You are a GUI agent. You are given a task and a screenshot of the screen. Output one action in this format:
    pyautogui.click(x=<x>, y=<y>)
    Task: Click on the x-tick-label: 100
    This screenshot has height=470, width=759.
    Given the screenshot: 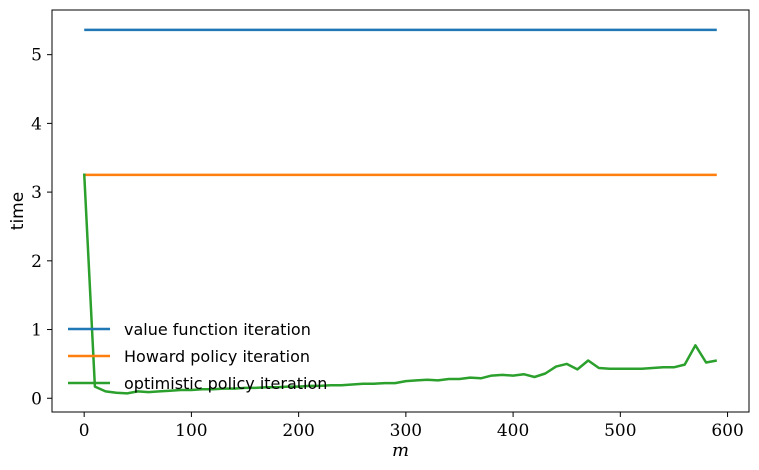 What is the action you would take?
    pyautogui.click(x=191, y=431)
    